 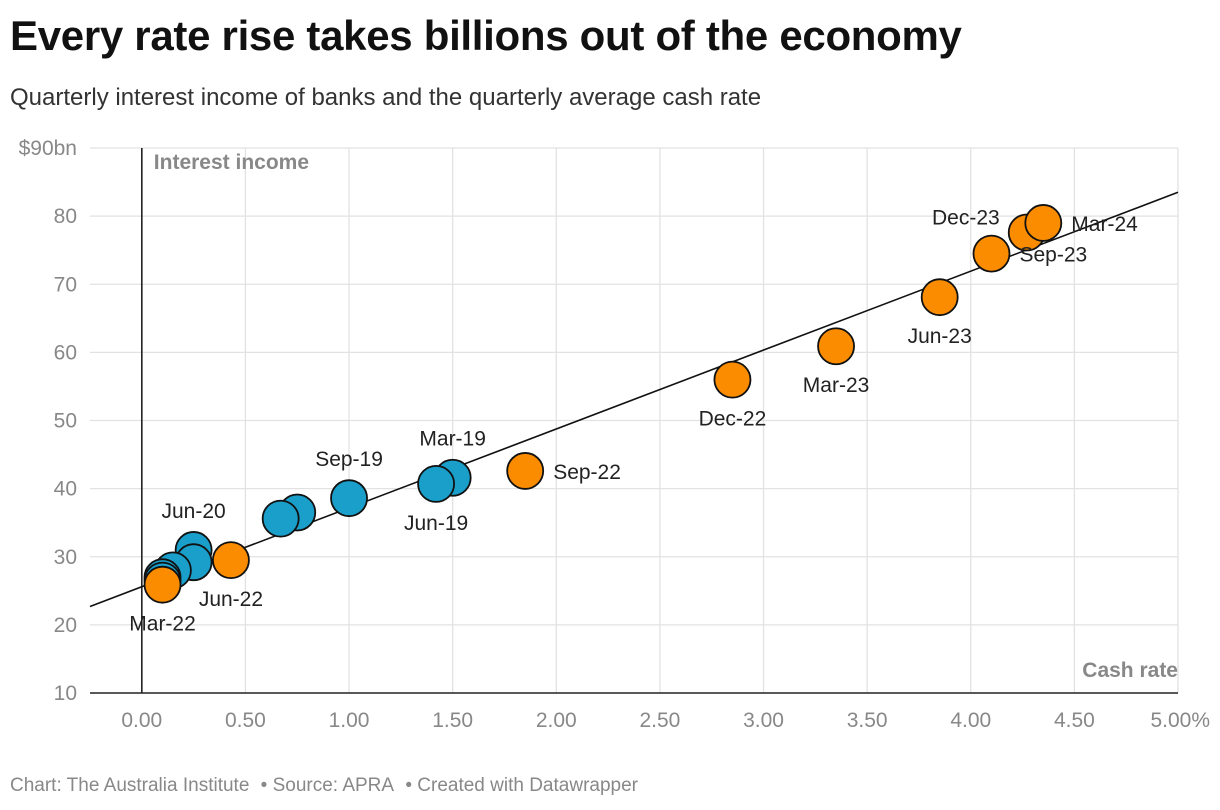 What do you see at coordinates (452, 439) in the screenshot?
I see `point-label: Mar-19` at bounding box center [452, 439].